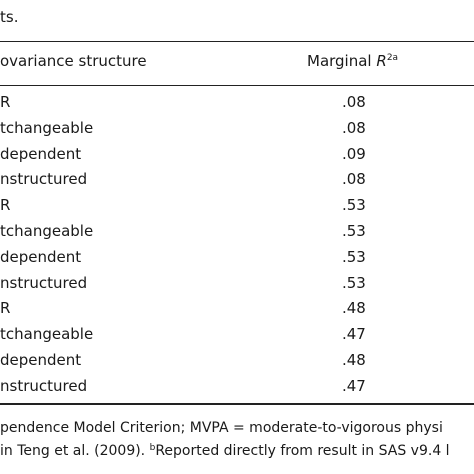 The width and height of the screenshot is (474, 474). Describe the element at coordinates (237, 181) in the screenshot. I see `table-row: nstructured .08` at that location.